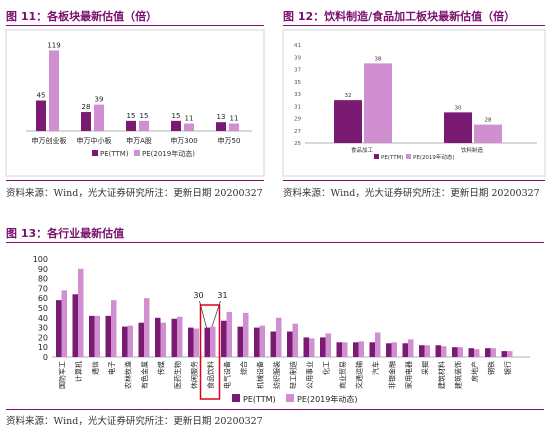 This screenshot has width=550, height=434. I want to click on fig13-y-tick-1: 10, so click(43, 347).